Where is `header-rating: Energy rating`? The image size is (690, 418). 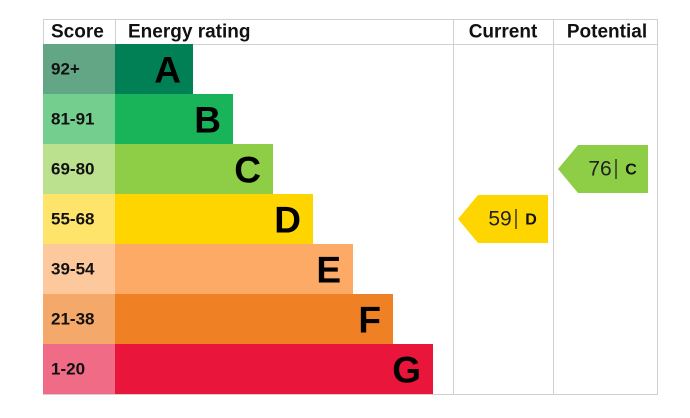 header-rating: Energy rating is located at coordinates (189, 32).